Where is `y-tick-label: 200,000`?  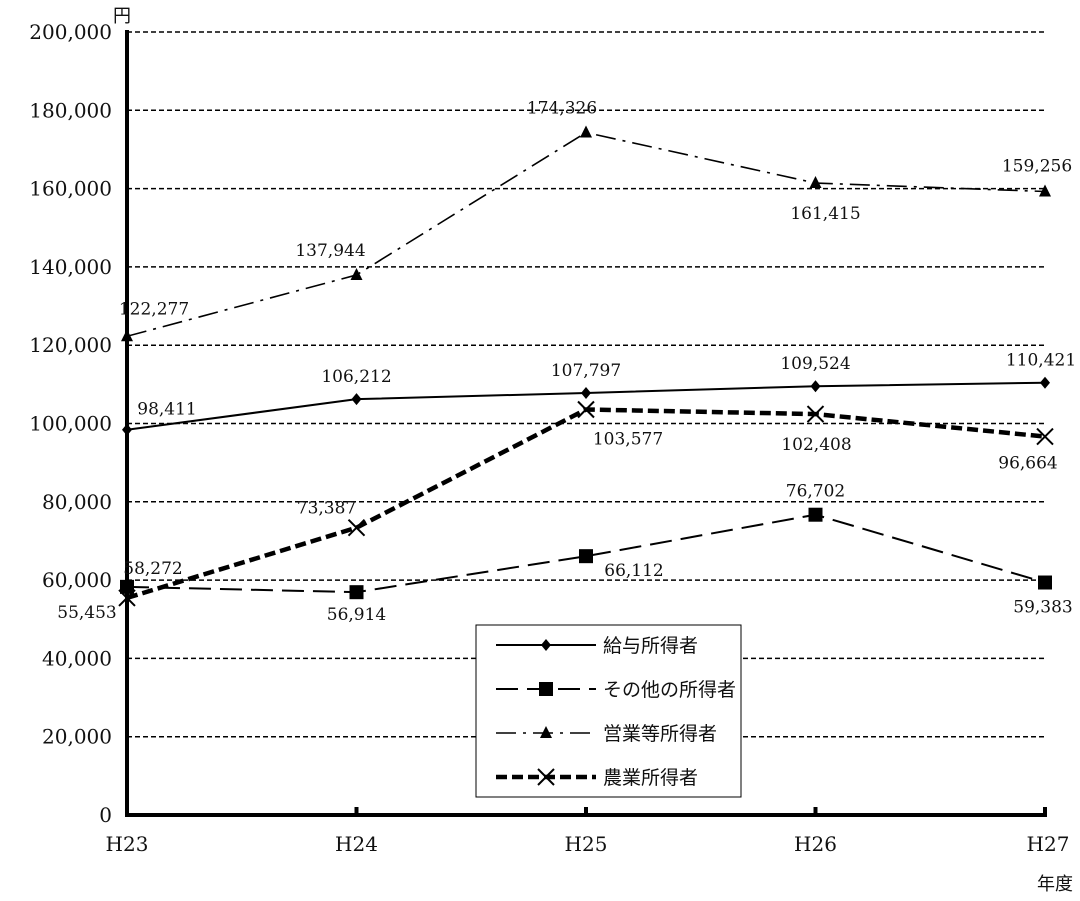 y-tick-label: 200,000 is located at coordinates (70, 32).